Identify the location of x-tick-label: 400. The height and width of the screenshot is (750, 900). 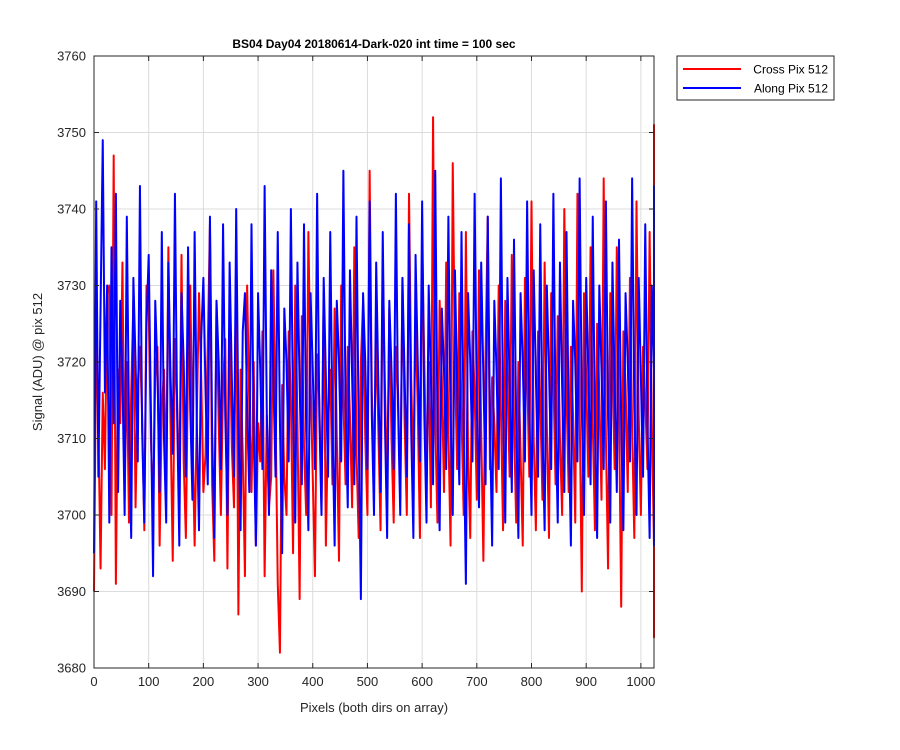
(313, 681).